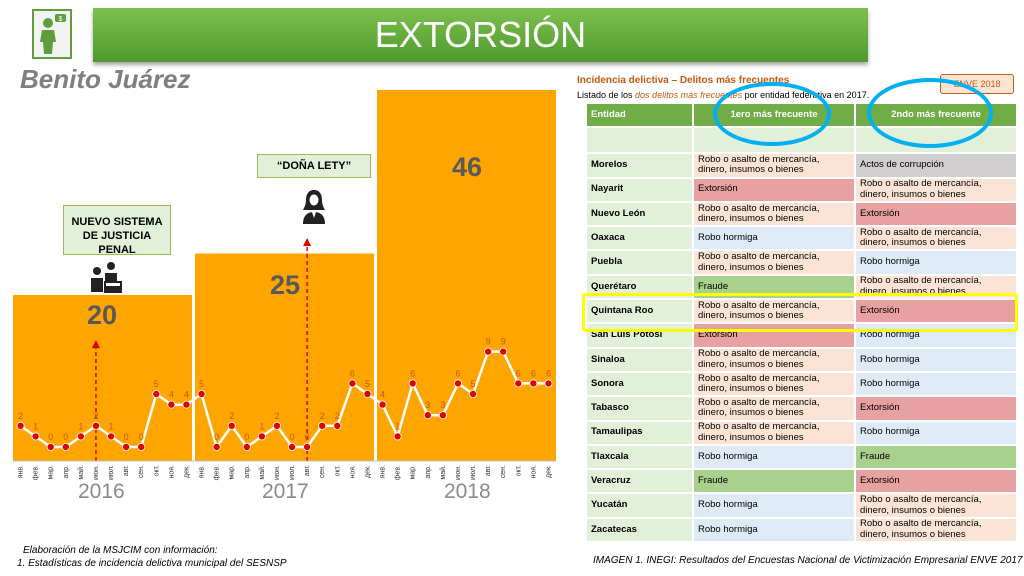 This screenshot has width=1024, height=576. What do you see at coordinates (488, 470) in the screenshot?
I see `month-tick-label: авг.` at bounding box center [488, 470].